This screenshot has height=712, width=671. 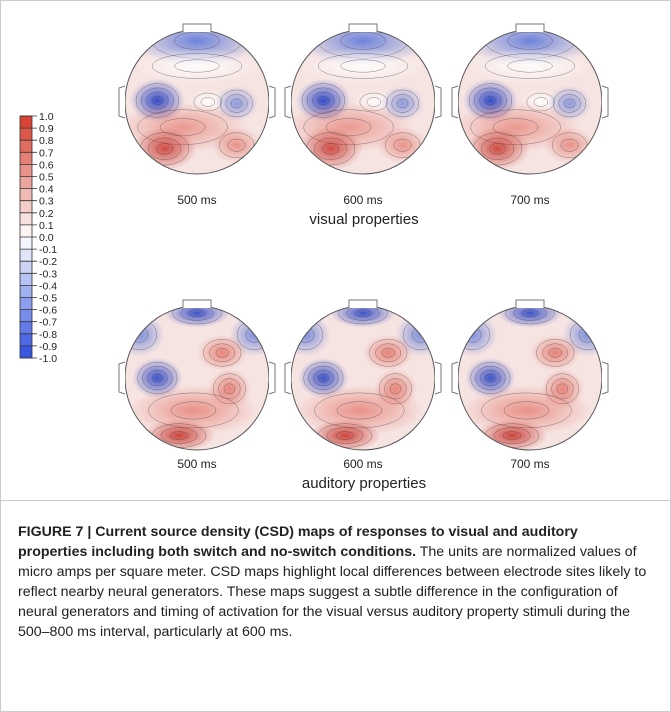 What do you see at coordinates (46, 178) in the screenshot?
I see `colorbar-tick-label: 0.5` at bounding box center [46, 178].